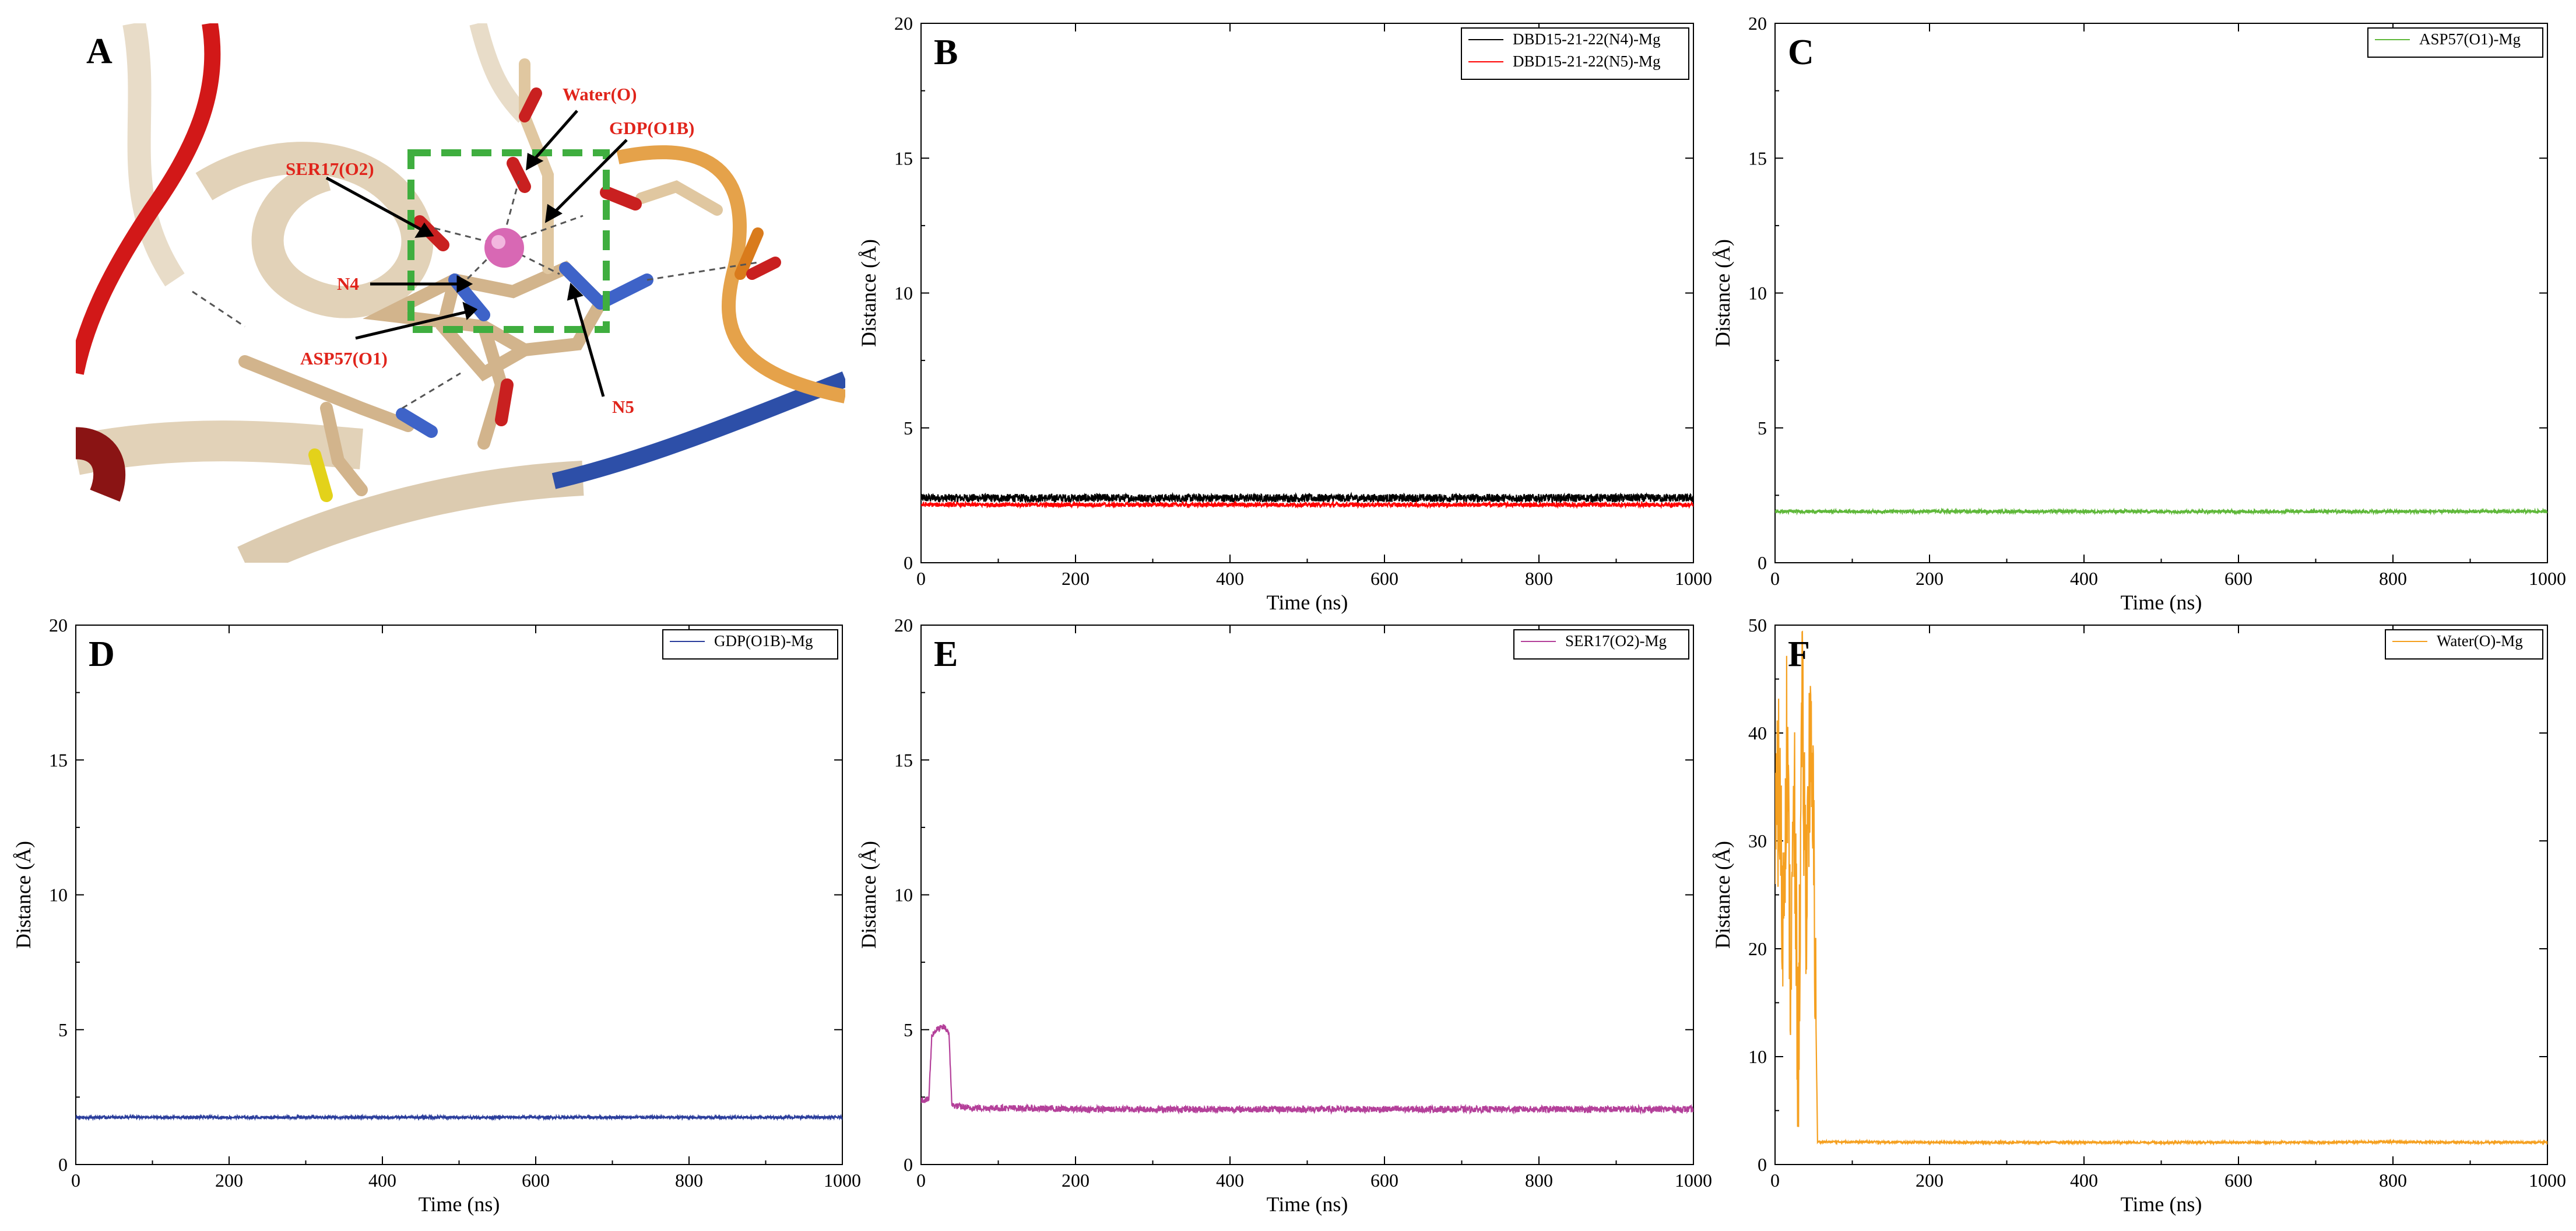 The height and width of the screenshot is (1231, 2576). What do you see at coordinates (1757, 733) in the screenshot?
I see `y-tick-label: 40` at bounding box center [1757, 733].